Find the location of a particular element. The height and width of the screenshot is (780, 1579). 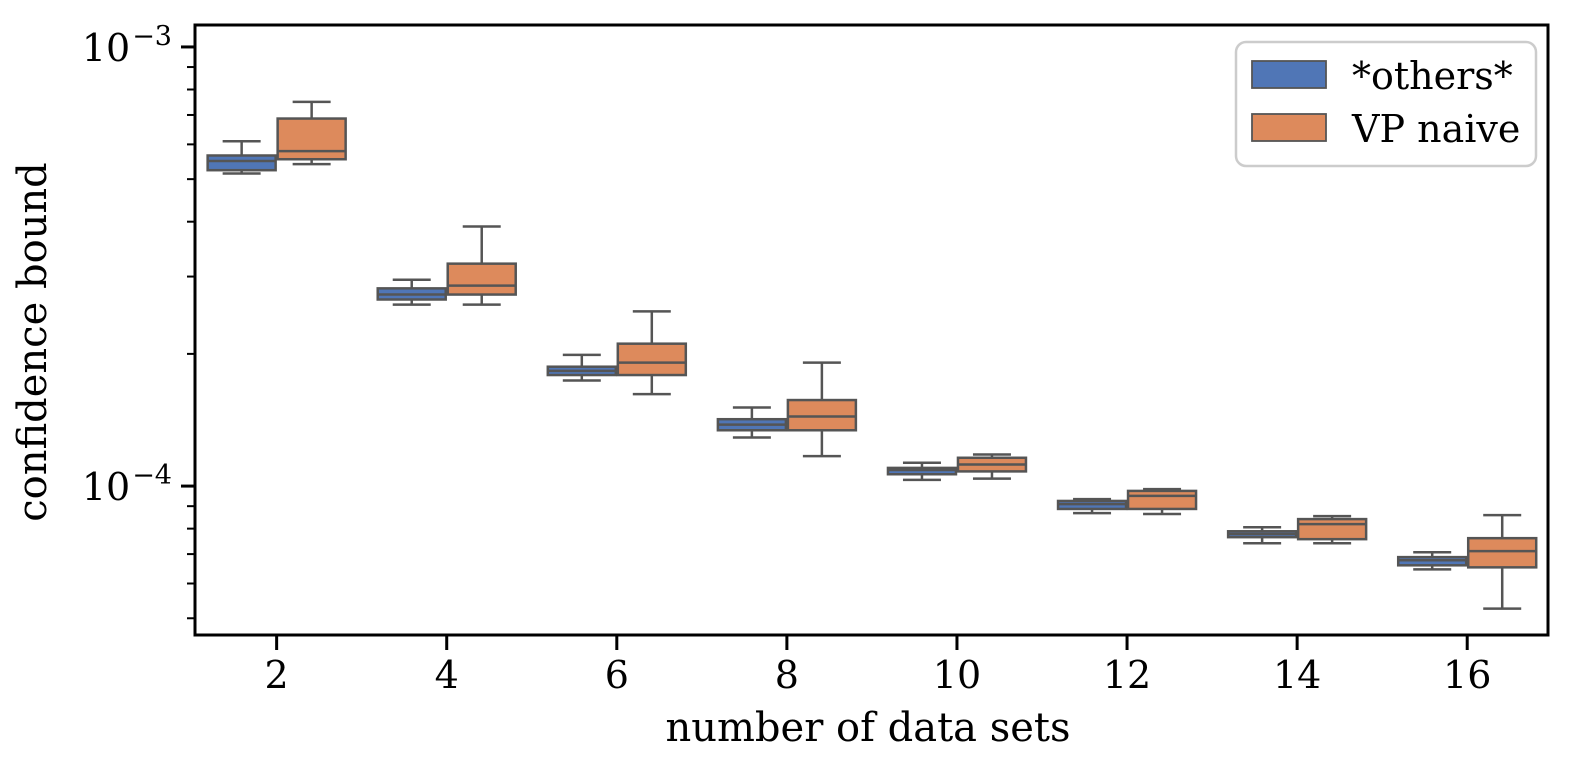

legend: *others* VP naive is located at coordinates (1386, 104).